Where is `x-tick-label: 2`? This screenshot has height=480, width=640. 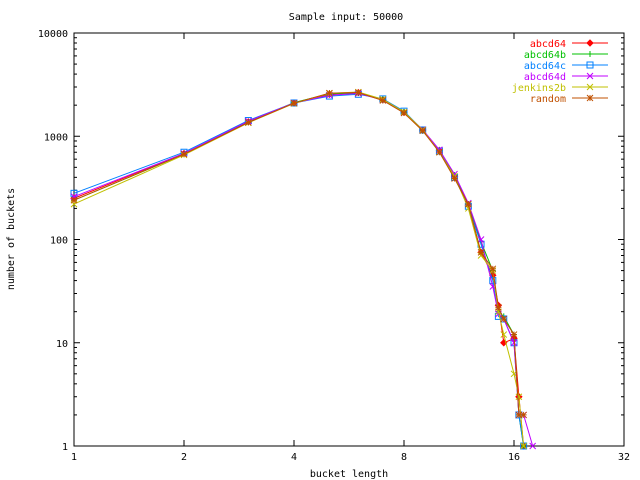
x-tick-label: 2 is located at coordinates (184, 457).